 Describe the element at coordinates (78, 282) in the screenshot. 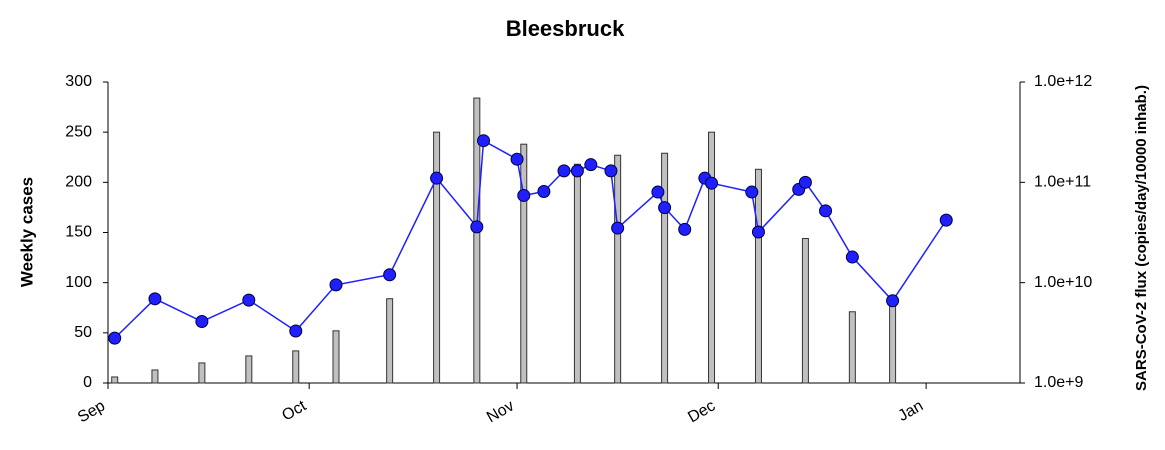

I see `y-tick-label: 100` at that location.